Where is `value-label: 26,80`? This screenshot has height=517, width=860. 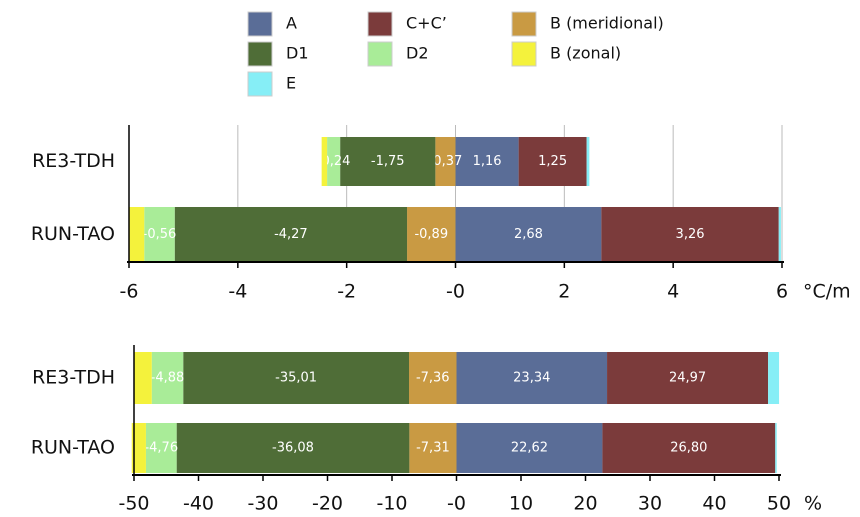 value-label: 26,80 is located at coordinates (688, 448).